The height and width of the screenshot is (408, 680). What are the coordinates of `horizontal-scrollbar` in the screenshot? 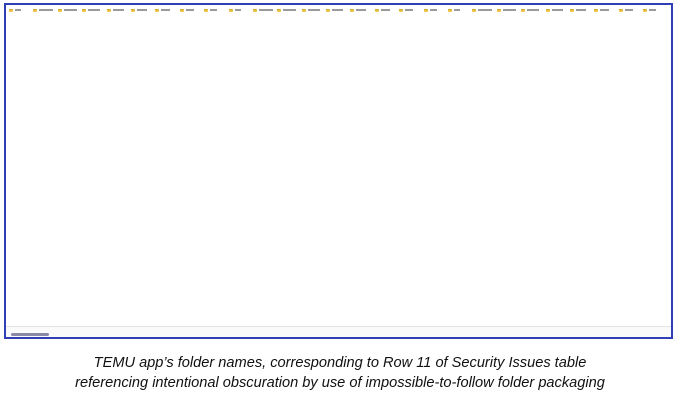 It's located at (30, 334).